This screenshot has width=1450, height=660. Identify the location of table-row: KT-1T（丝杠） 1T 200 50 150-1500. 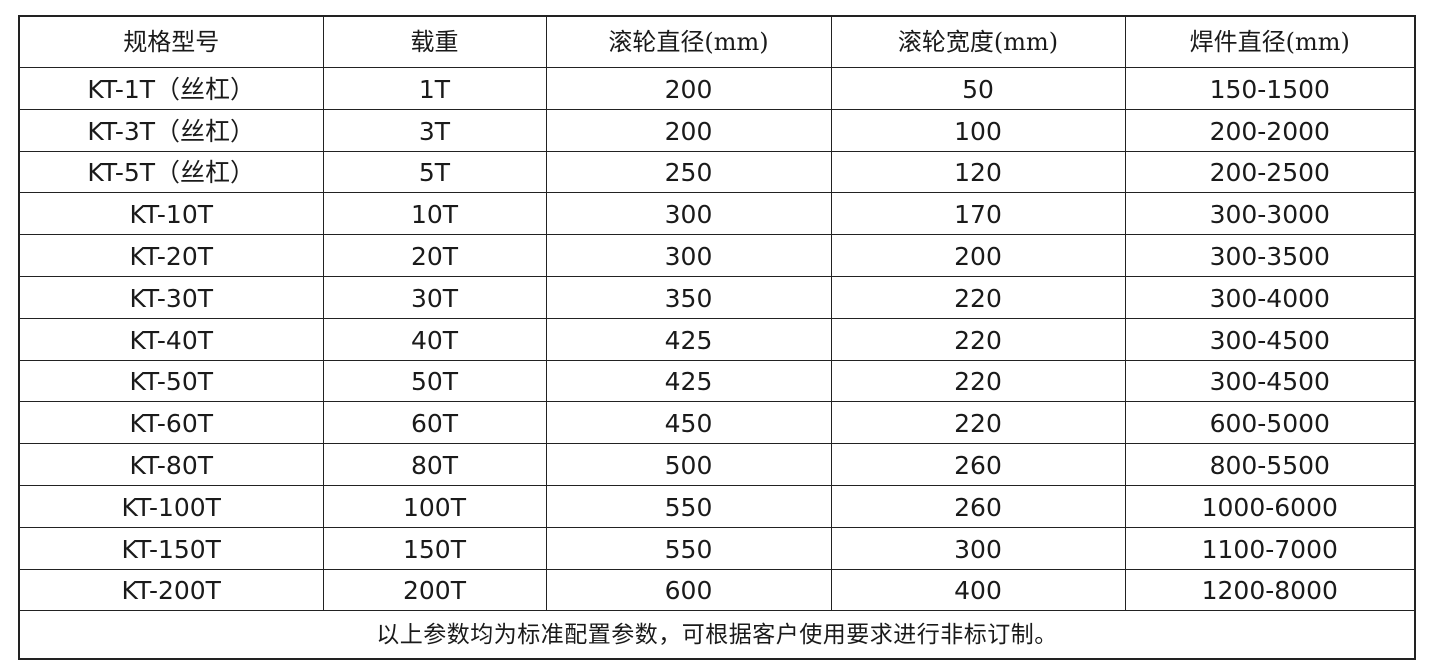
(717, 88).